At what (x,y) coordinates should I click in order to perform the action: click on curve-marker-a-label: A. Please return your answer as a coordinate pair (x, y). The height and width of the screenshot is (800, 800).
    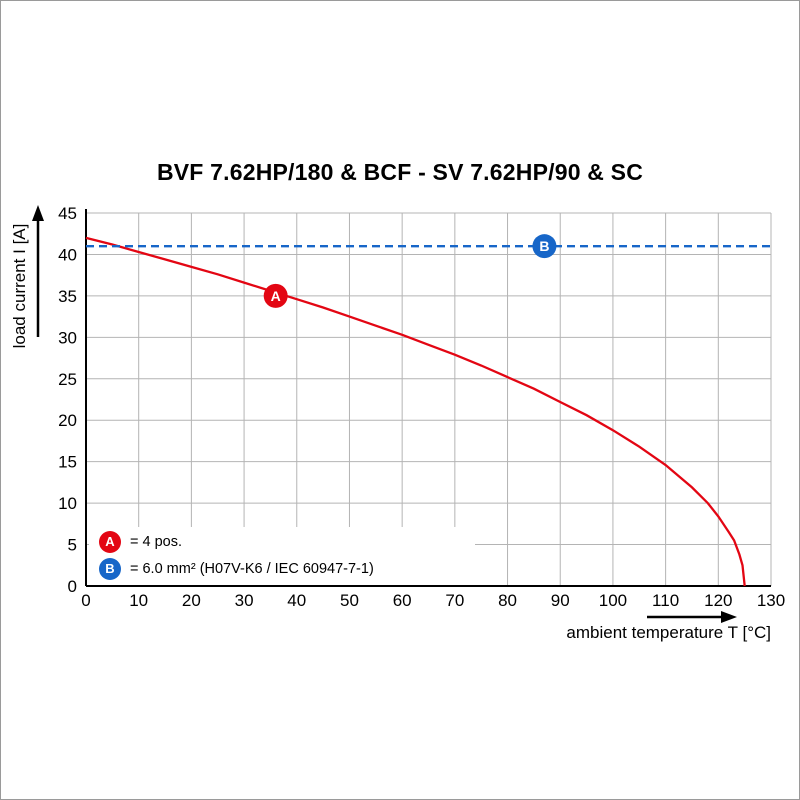
    Looking at the image, I should click on (276, 296).